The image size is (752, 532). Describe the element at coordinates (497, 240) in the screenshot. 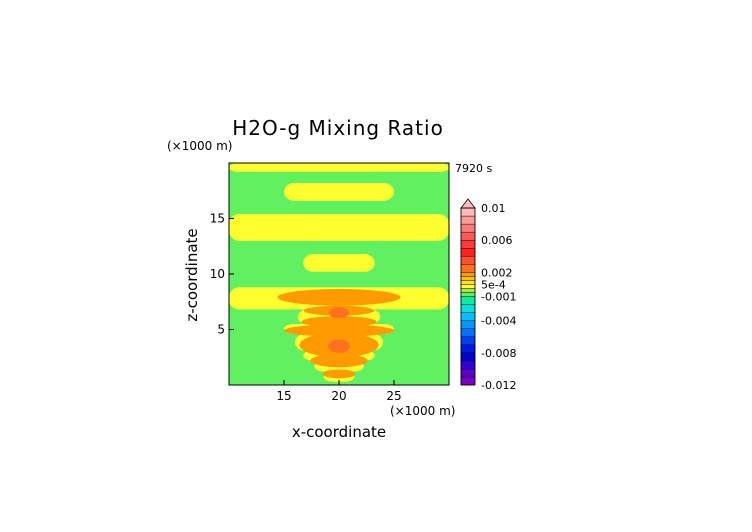

I see `colorbar-label: 0.006` at that location.